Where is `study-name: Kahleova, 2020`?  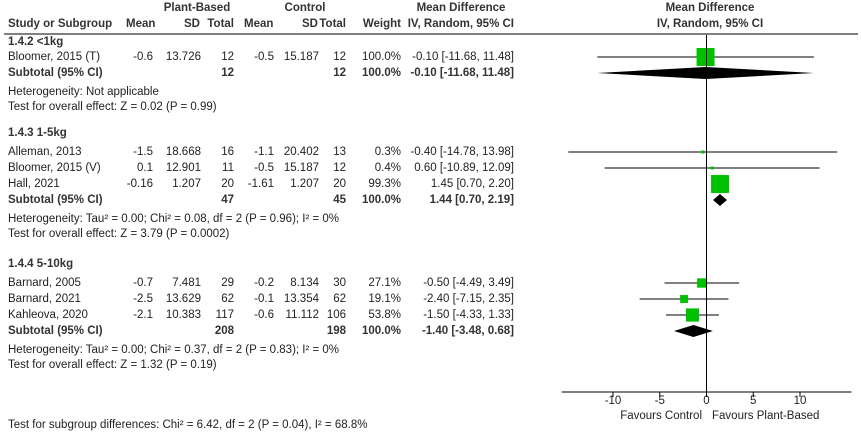
study-name: Kahleova, 2020 is located at coordinates (48, 315).